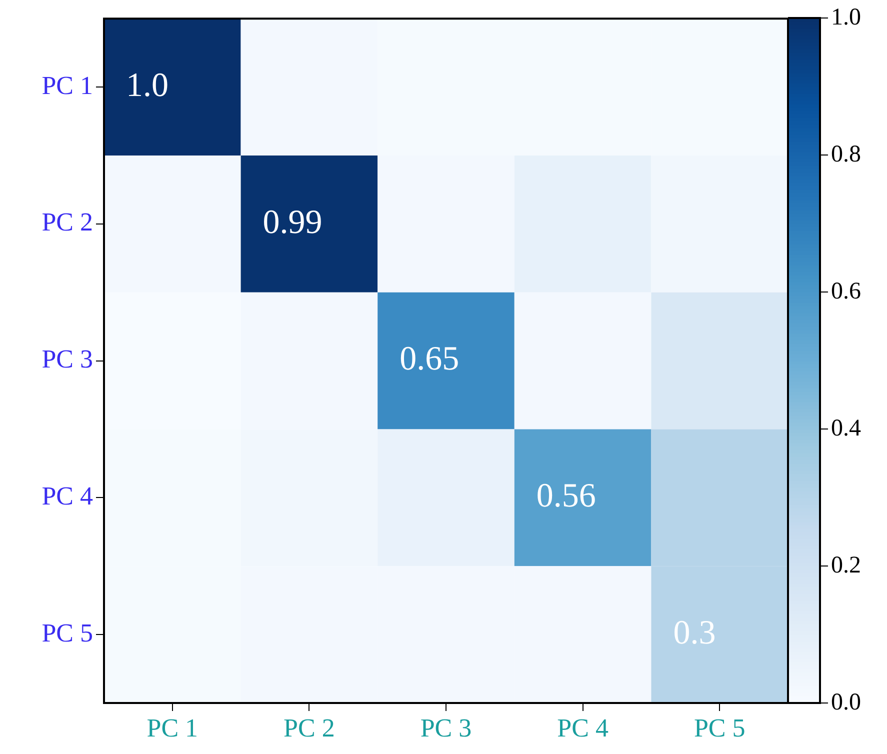 The image size is (887, 754). I want to click on data-label: 0.65, so click(430, 359).